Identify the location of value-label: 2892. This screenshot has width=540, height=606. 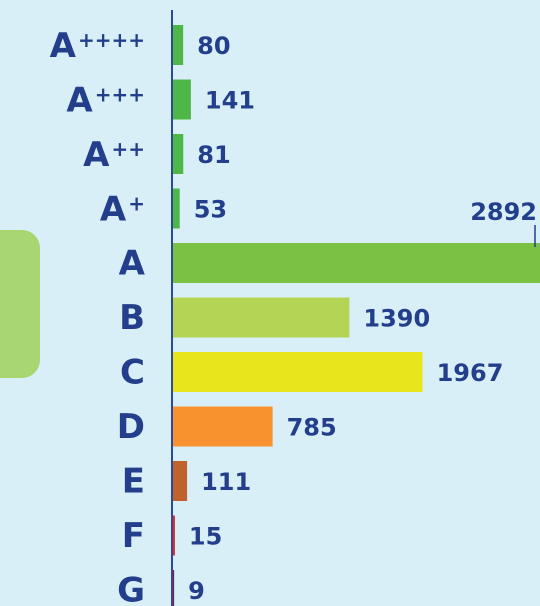
(503, 212).